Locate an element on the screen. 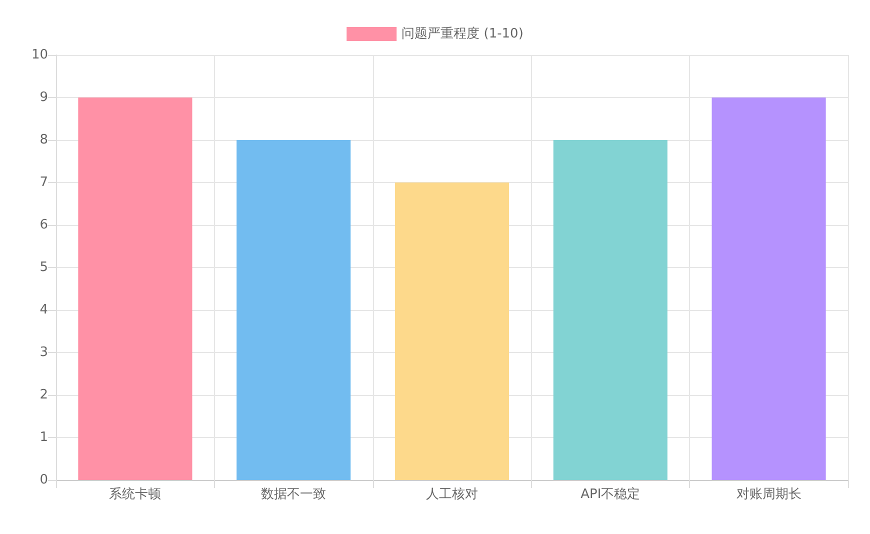  y-tick-label: 7 is located at coordinates (44, 182).